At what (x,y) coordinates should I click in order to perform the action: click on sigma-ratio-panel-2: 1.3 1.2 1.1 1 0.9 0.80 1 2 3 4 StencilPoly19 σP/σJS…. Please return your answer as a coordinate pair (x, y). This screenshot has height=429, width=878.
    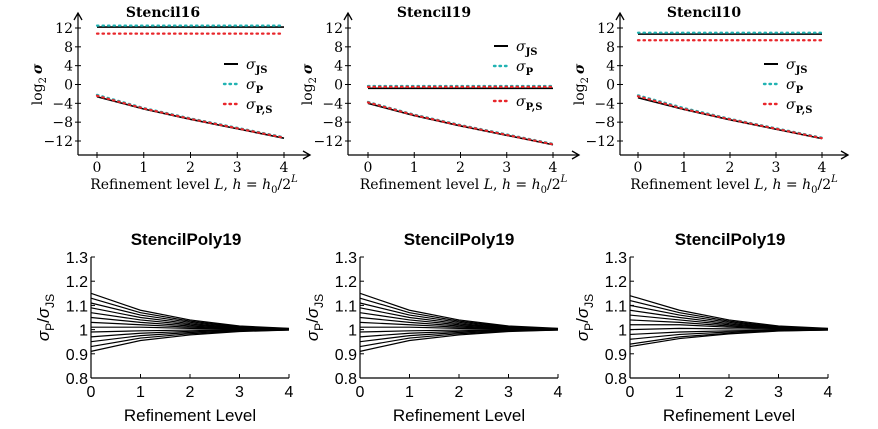
    Looking at the image, I should click on (433, 327).